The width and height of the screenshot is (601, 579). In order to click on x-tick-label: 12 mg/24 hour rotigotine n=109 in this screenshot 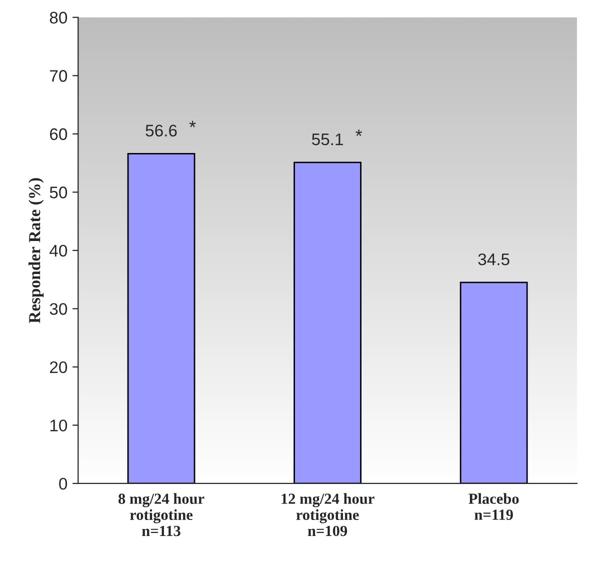, I will do `click(328, 514)`.